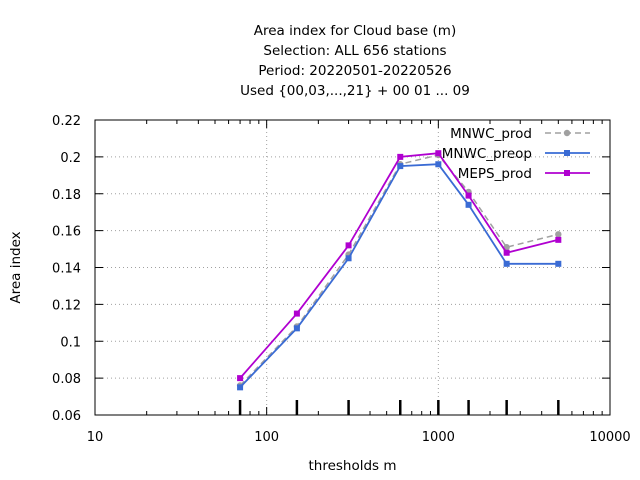 This screenshot has width=640, height=480. I want to click on y-tick-label: 0.22, so click(66, 121).